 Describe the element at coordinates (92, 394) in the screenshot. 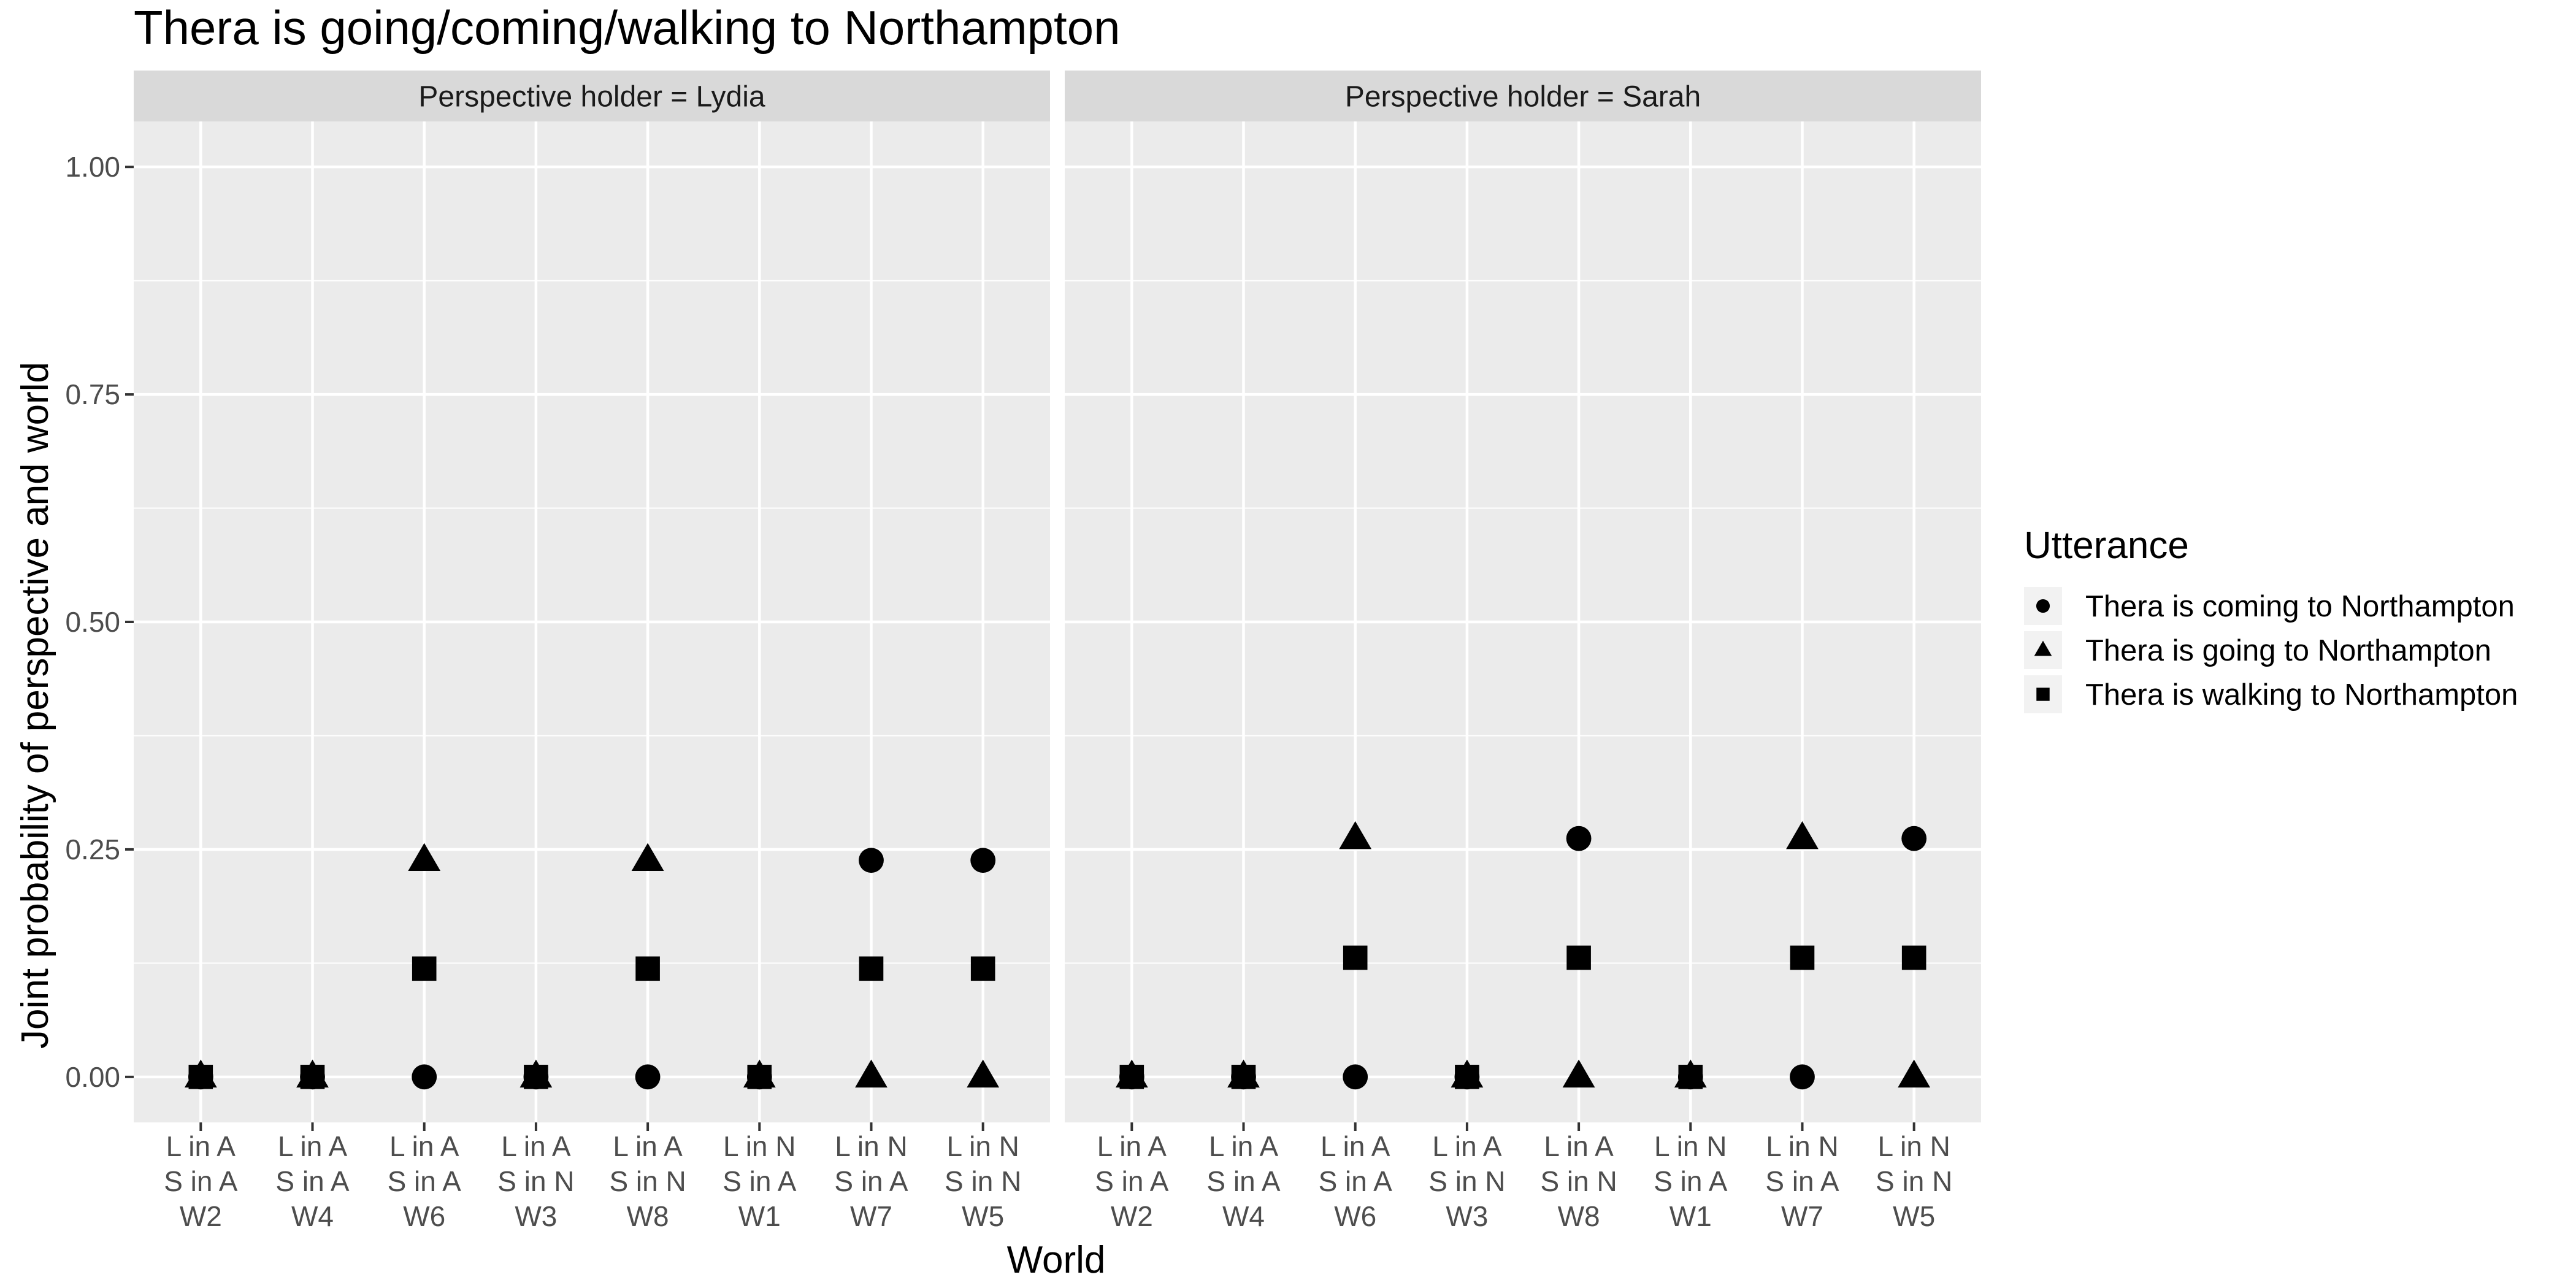

I see `y-tick-label-3: 0.75` at that location.